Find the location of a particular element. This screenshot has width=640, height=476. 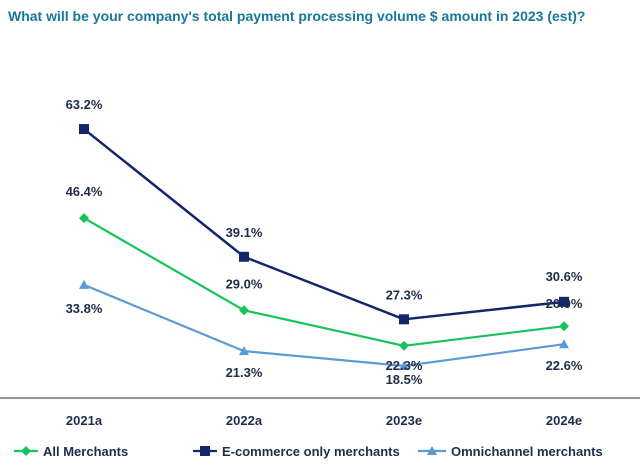

x-tick-label: 2023e is located at coordinates (404, 420).